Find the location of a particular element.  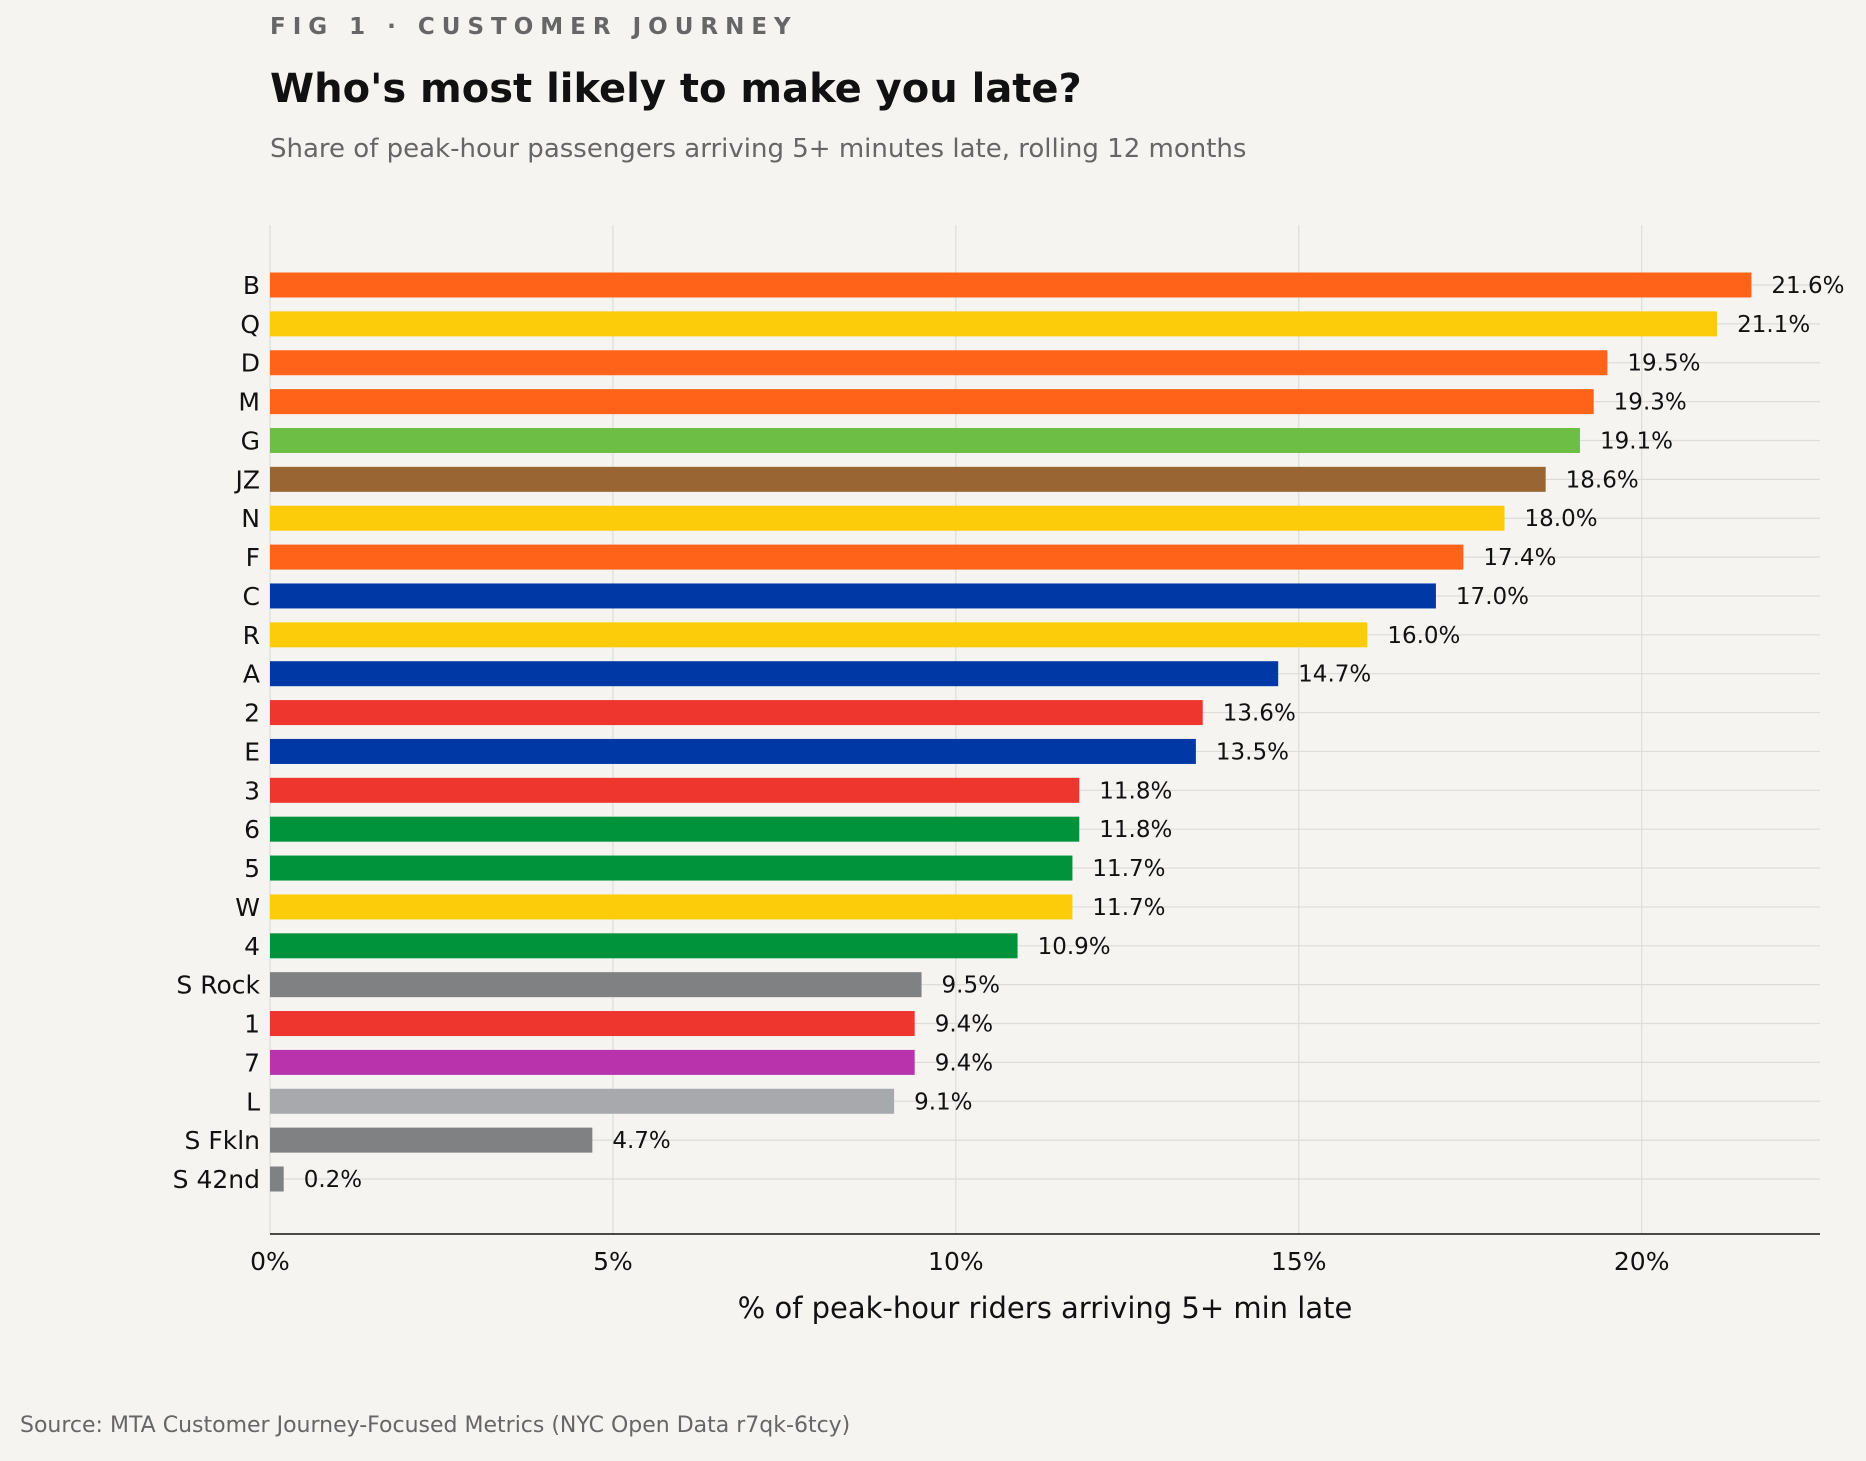

bar-value-label: 13.6% is located at coordinates (1259, 714).